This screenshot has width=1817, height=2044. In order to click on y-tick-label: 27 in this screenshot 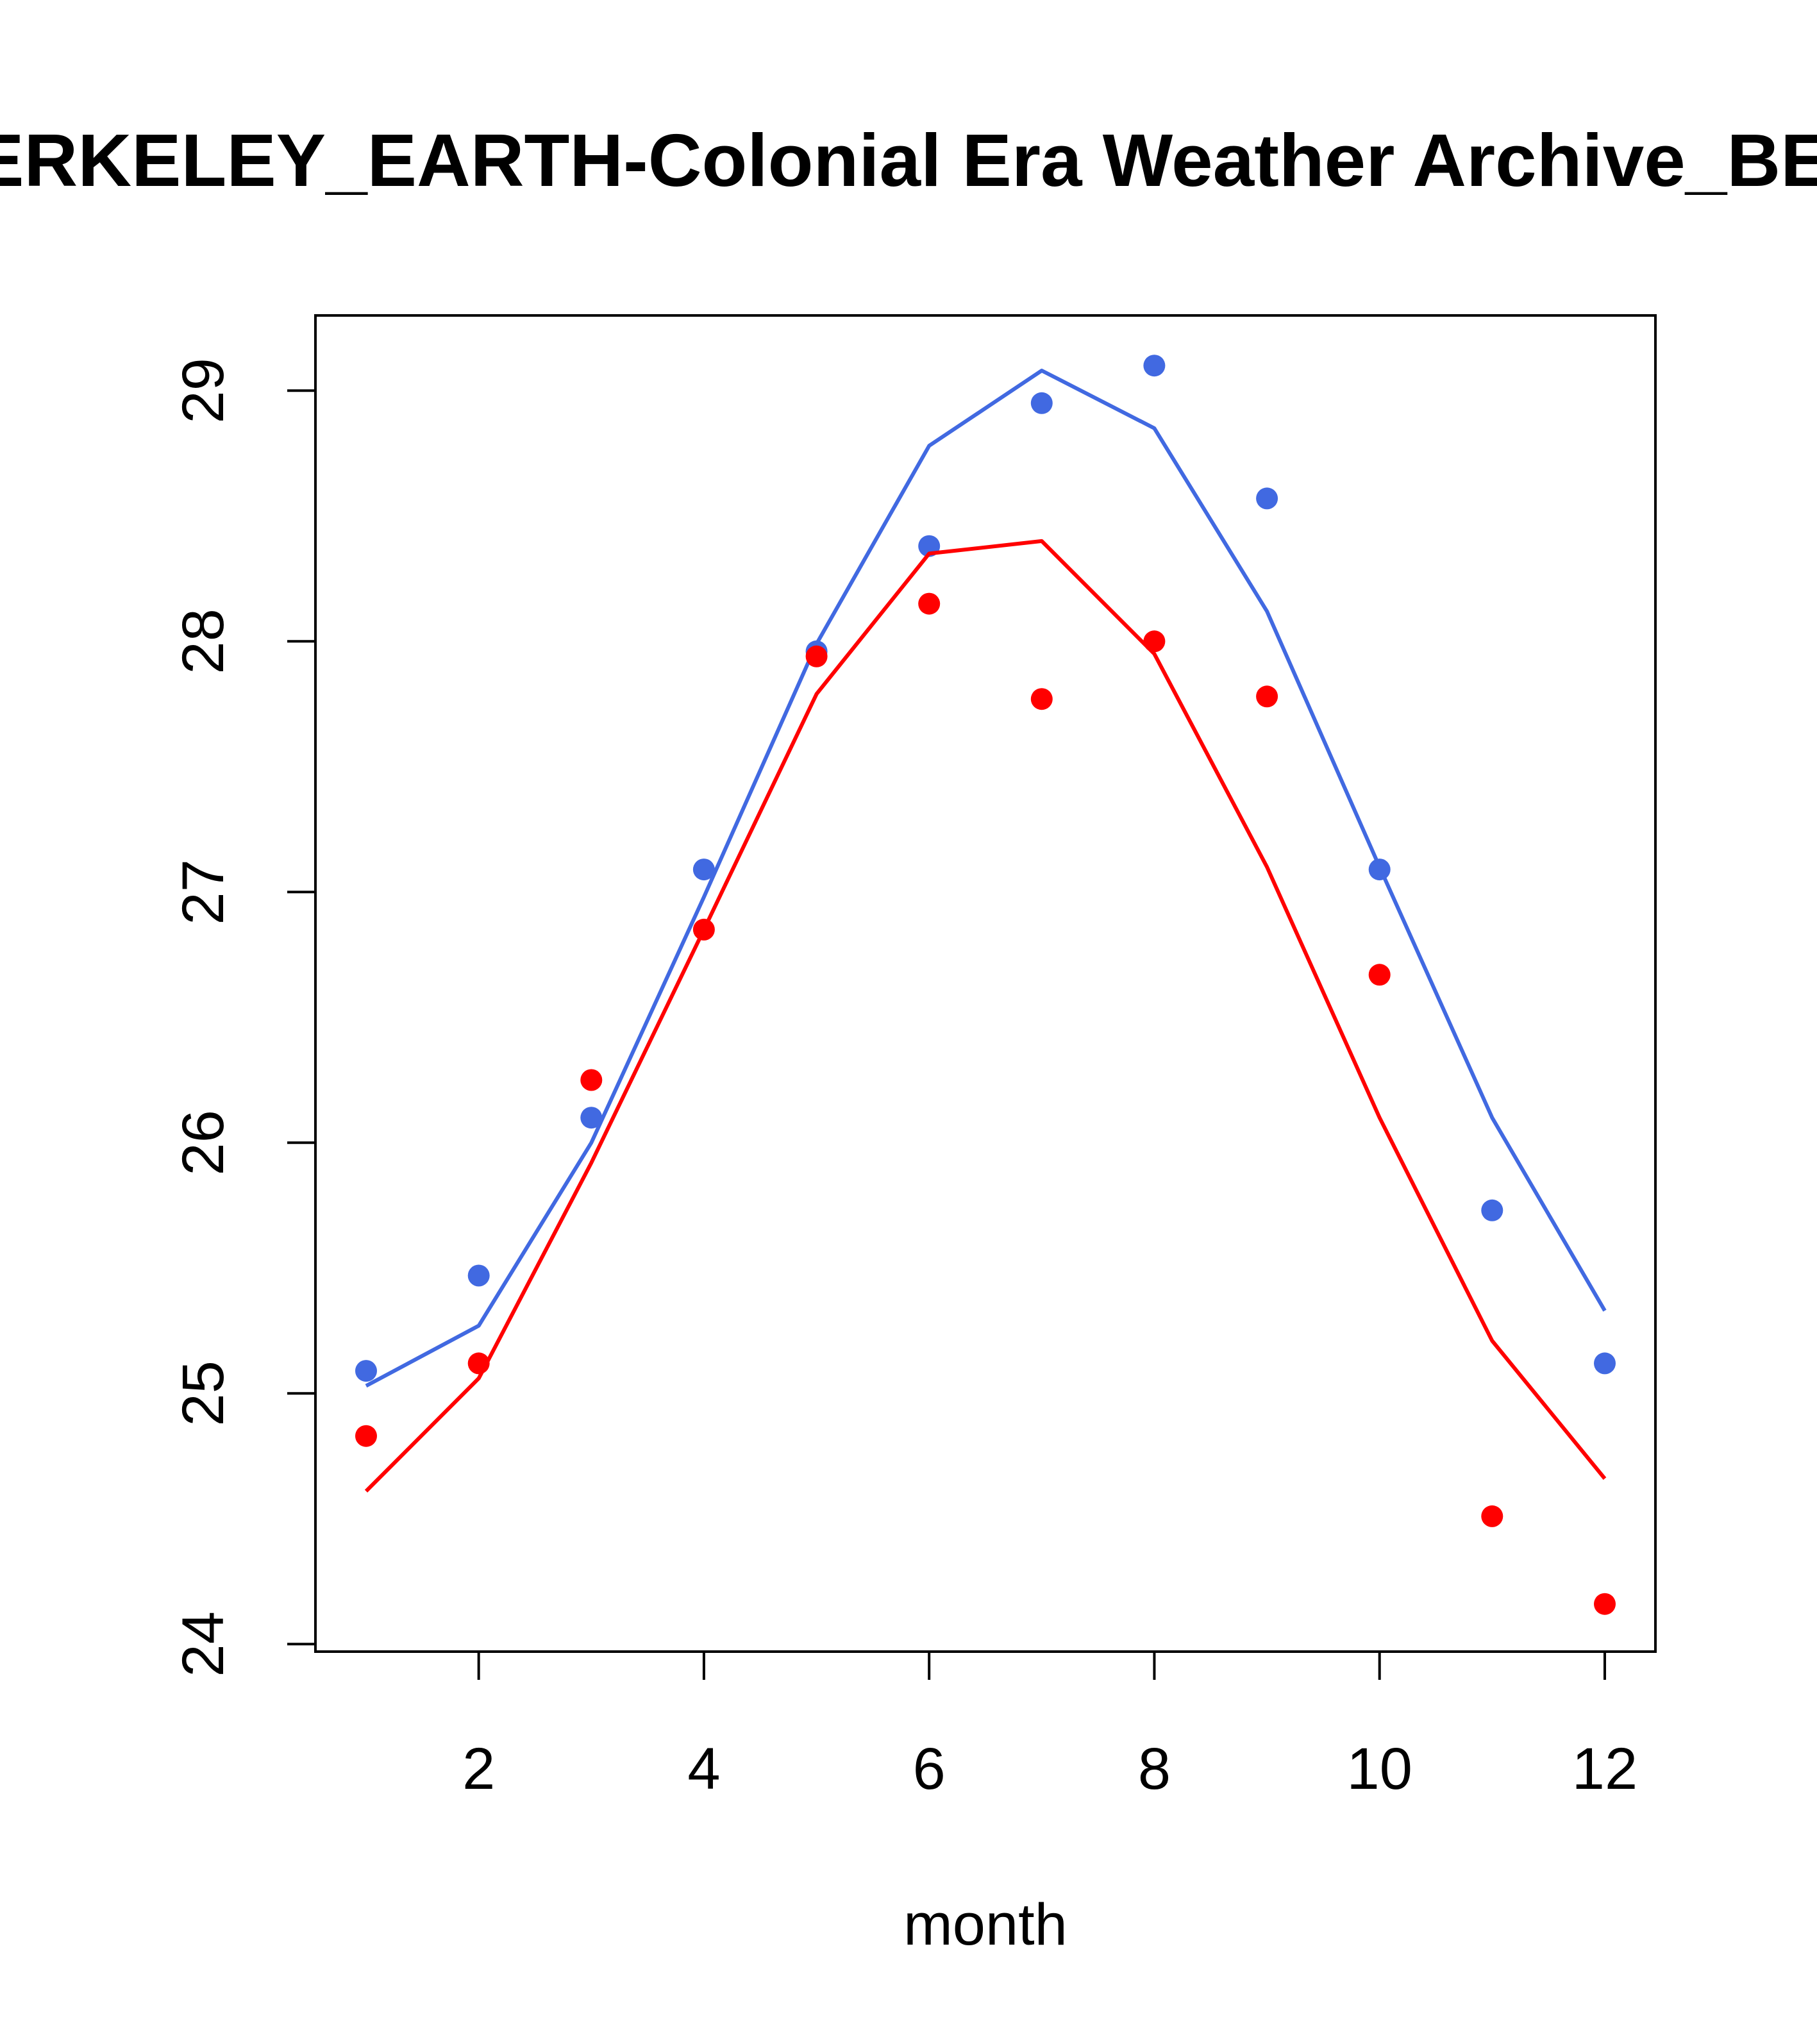, I will do `click(204, 892)`.